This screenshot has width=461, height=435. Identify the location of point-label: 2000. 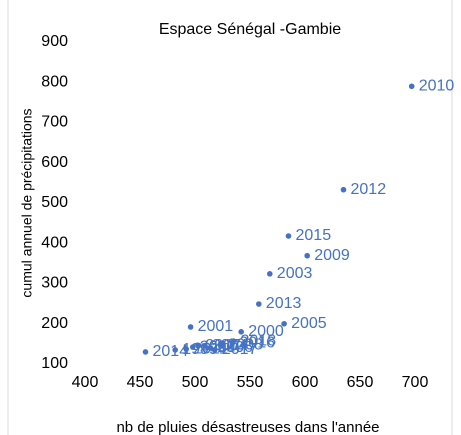
(266, 331).